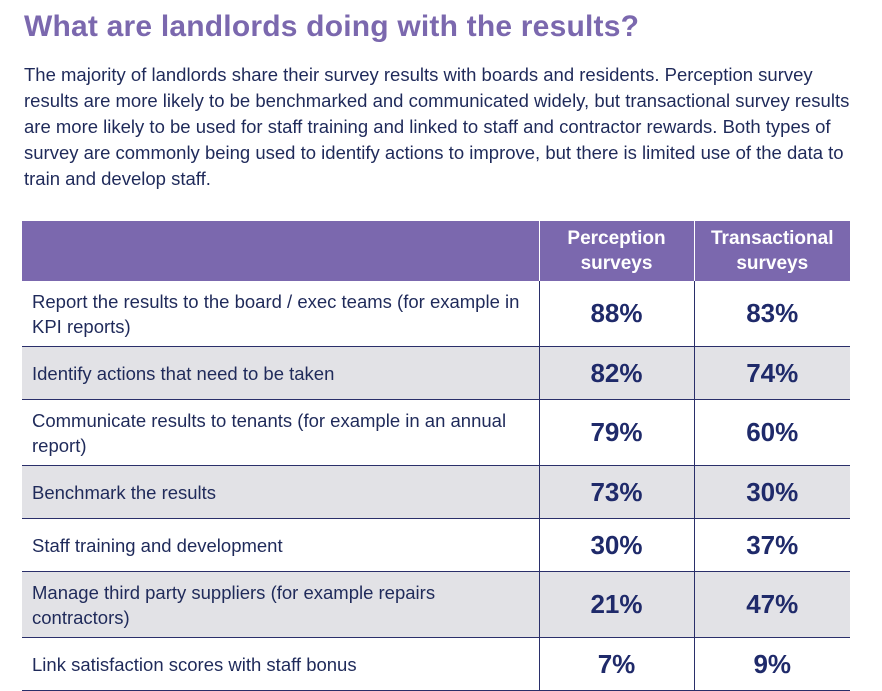 Image resolution: width=882 pixels, height=691 pixels. What do you see at coordinates (771, 251) in the screenshot?
I see `header-transactional-surveys: Transactional surveys` at bounding box center [771, 251].